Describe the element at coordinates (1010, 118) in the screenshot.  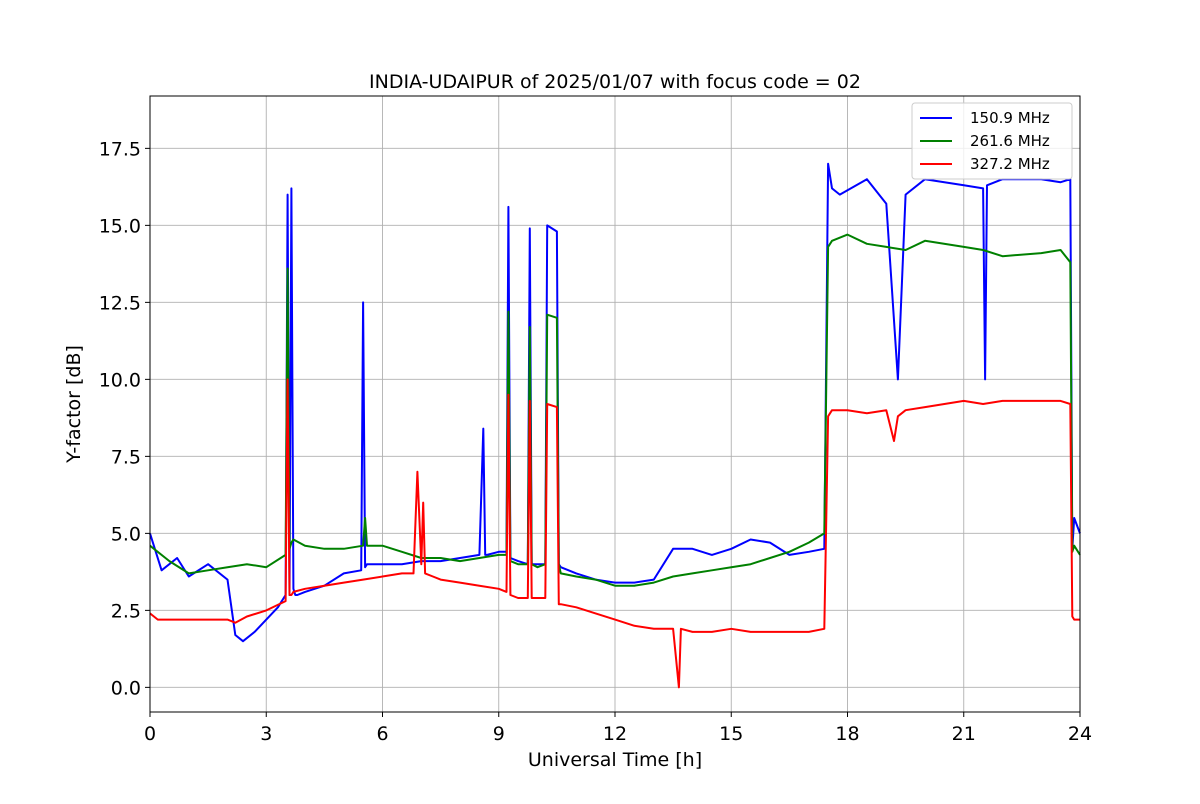
I see `legend-label: 150.9 MHz` at that location.